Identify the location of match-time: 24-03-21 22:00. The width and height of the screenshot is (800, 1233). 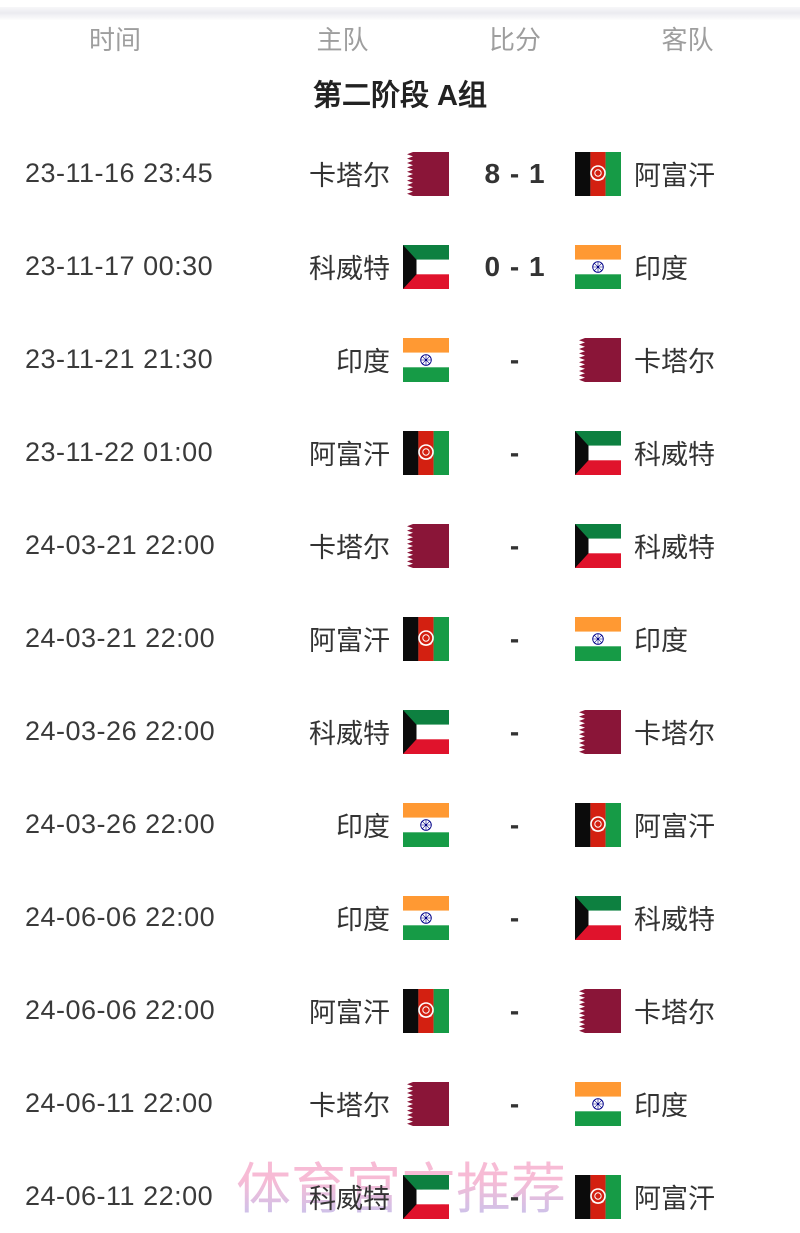
(120, 545).